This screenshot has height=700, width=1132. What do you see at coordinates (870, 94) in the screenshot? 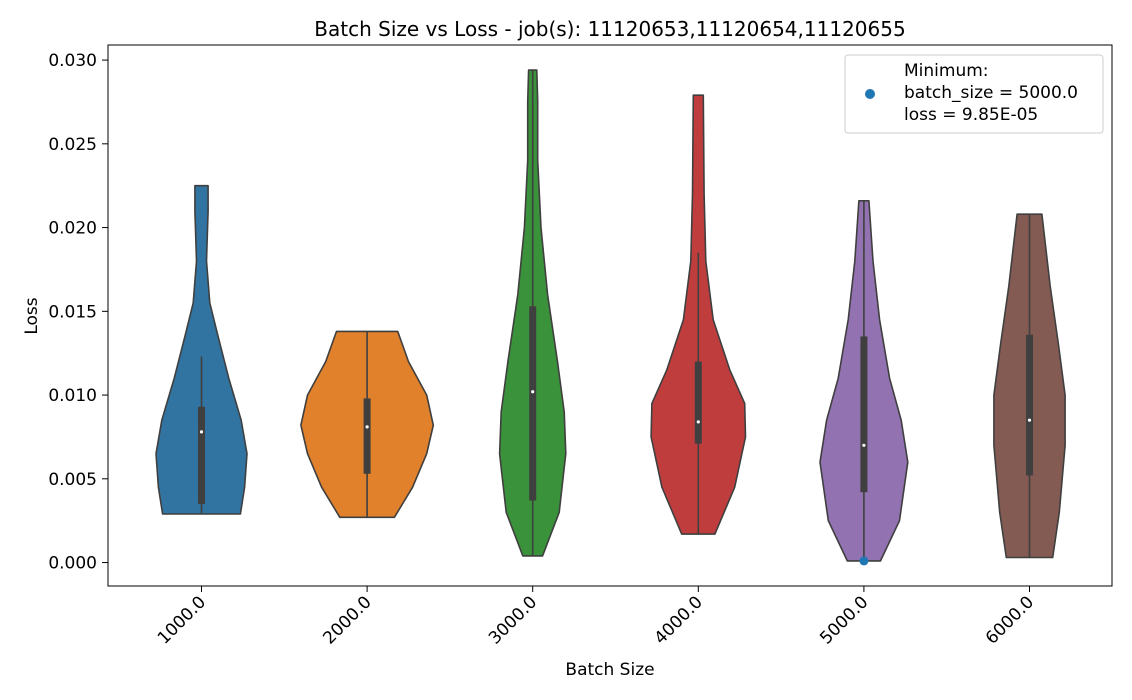
I see `legend-minimum-marker` at bounding box center [870, 94].